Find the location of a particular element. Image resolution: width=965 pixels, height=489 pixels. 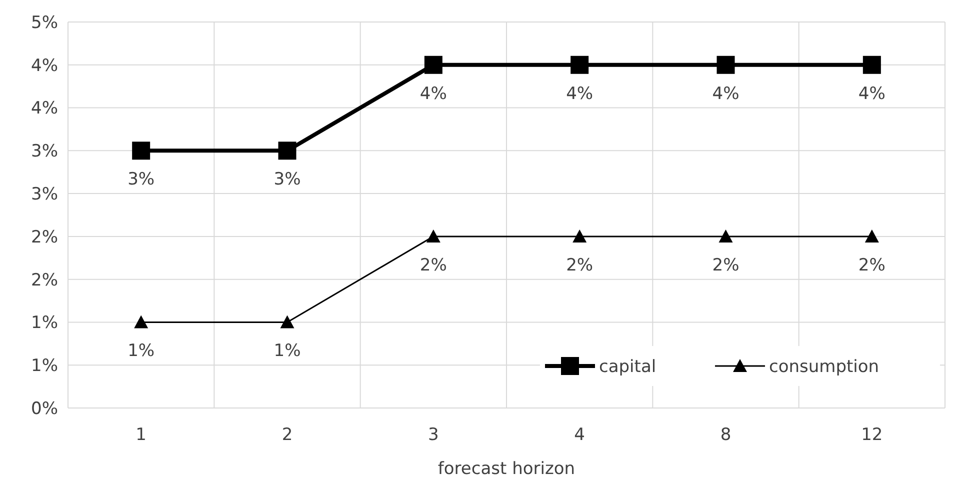

x-axis-title: forecast horizon is located at coordinates (507, 469).